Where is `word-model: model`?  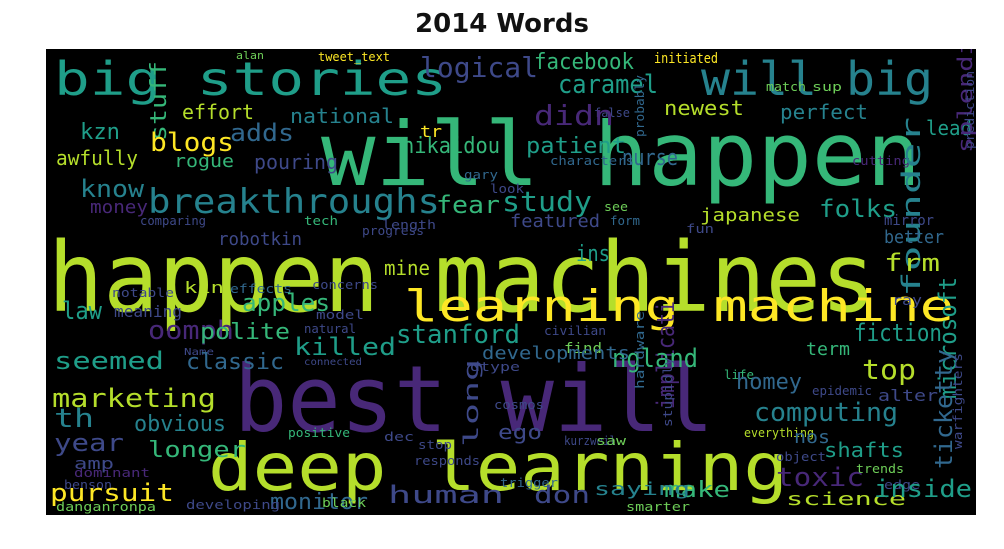 word-model: model is located at coordinates (340, 315).